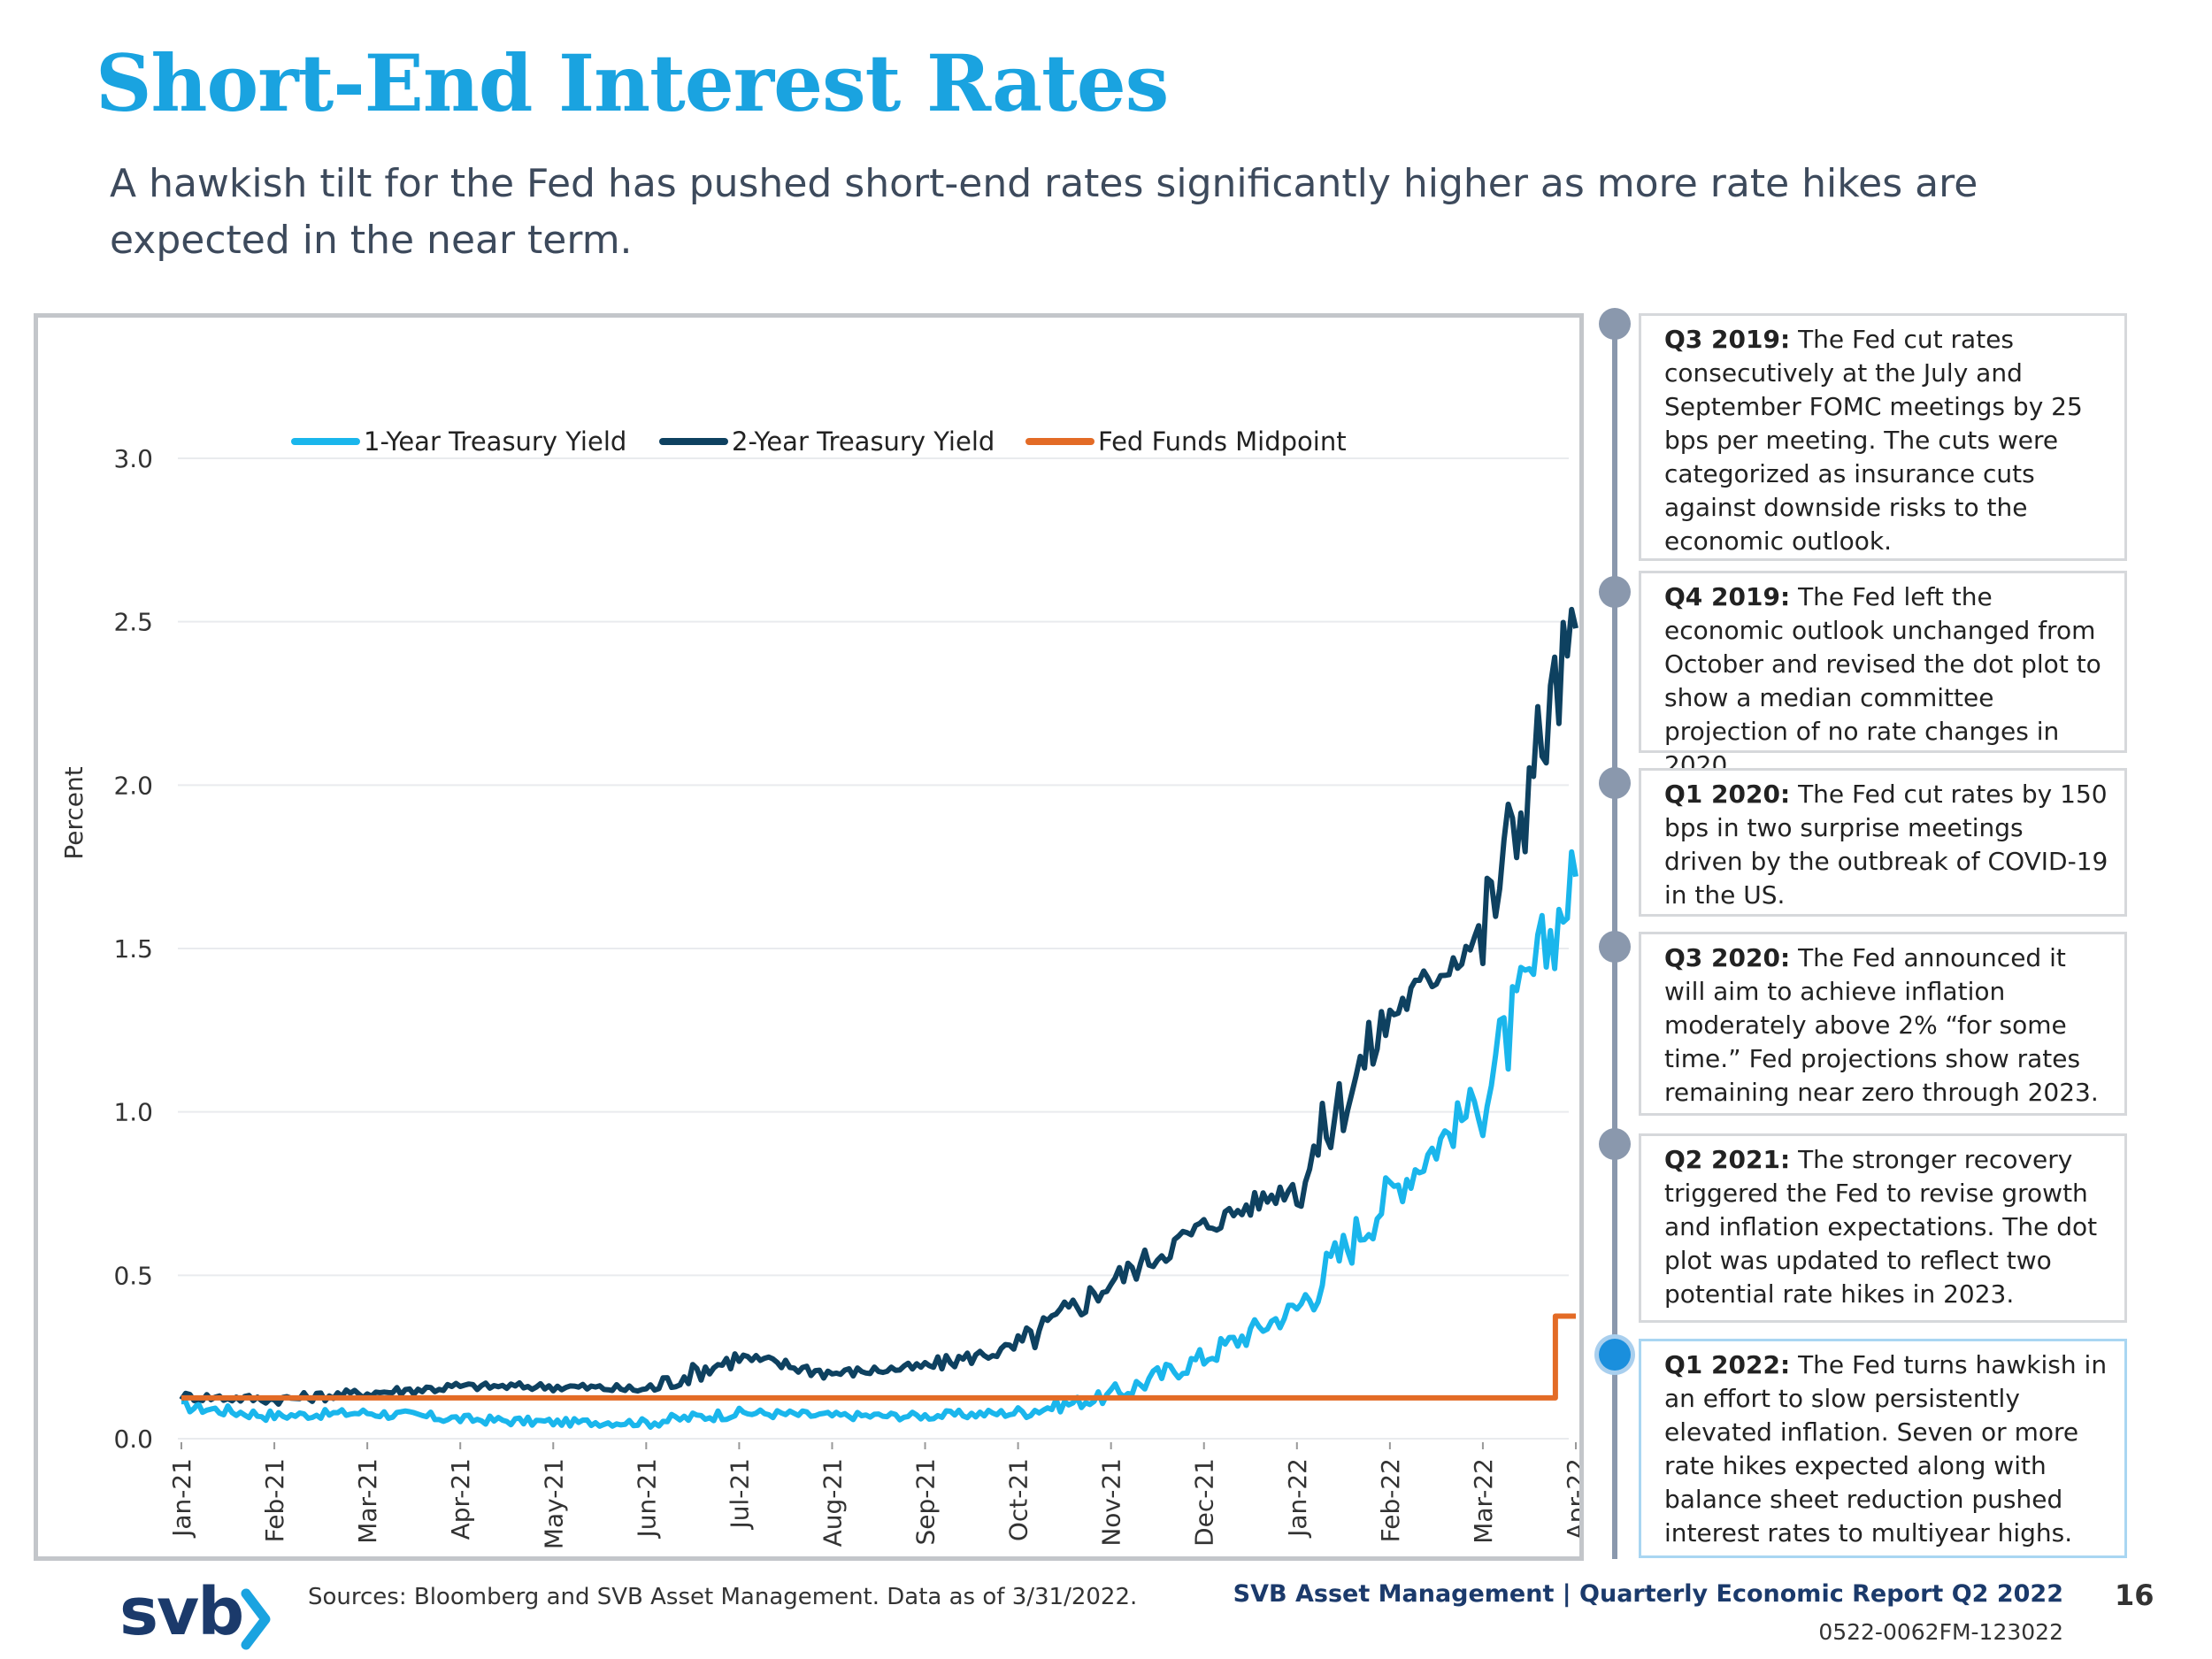  Describe the element at coordinates (1728, 958) in the screenshot. I see `timeline-note-period: Q3 2020:` at that location.